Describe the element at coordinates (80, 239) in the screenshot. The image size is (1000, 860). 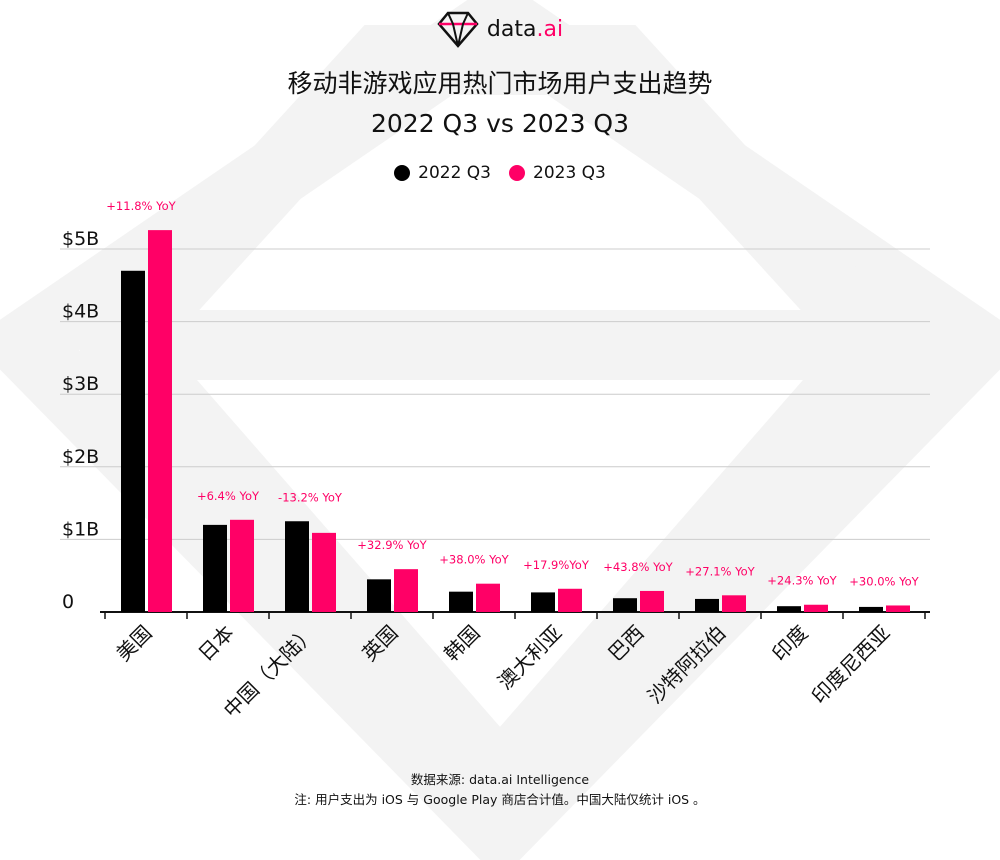
I see `y-tick-label: $5B` at that location.